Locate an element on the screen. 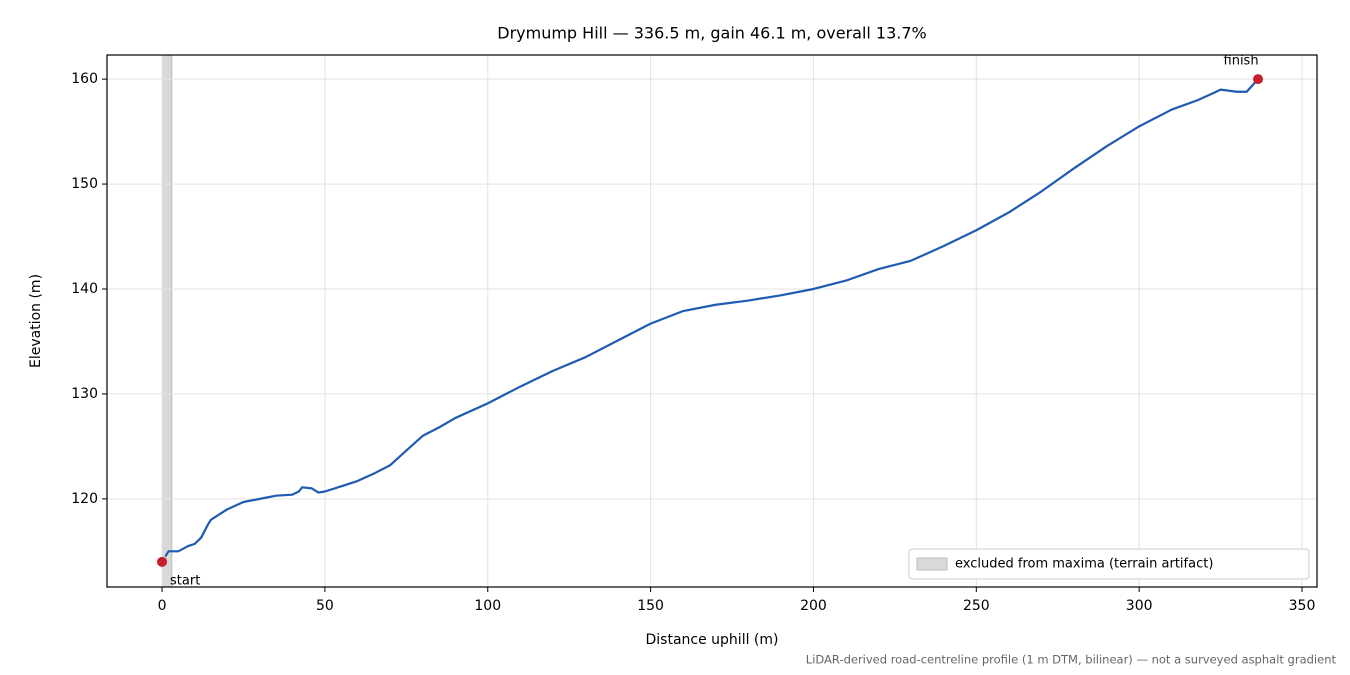 This screenshot has width=1350, height=675. point-label: start is located at coordinates (185, 580).